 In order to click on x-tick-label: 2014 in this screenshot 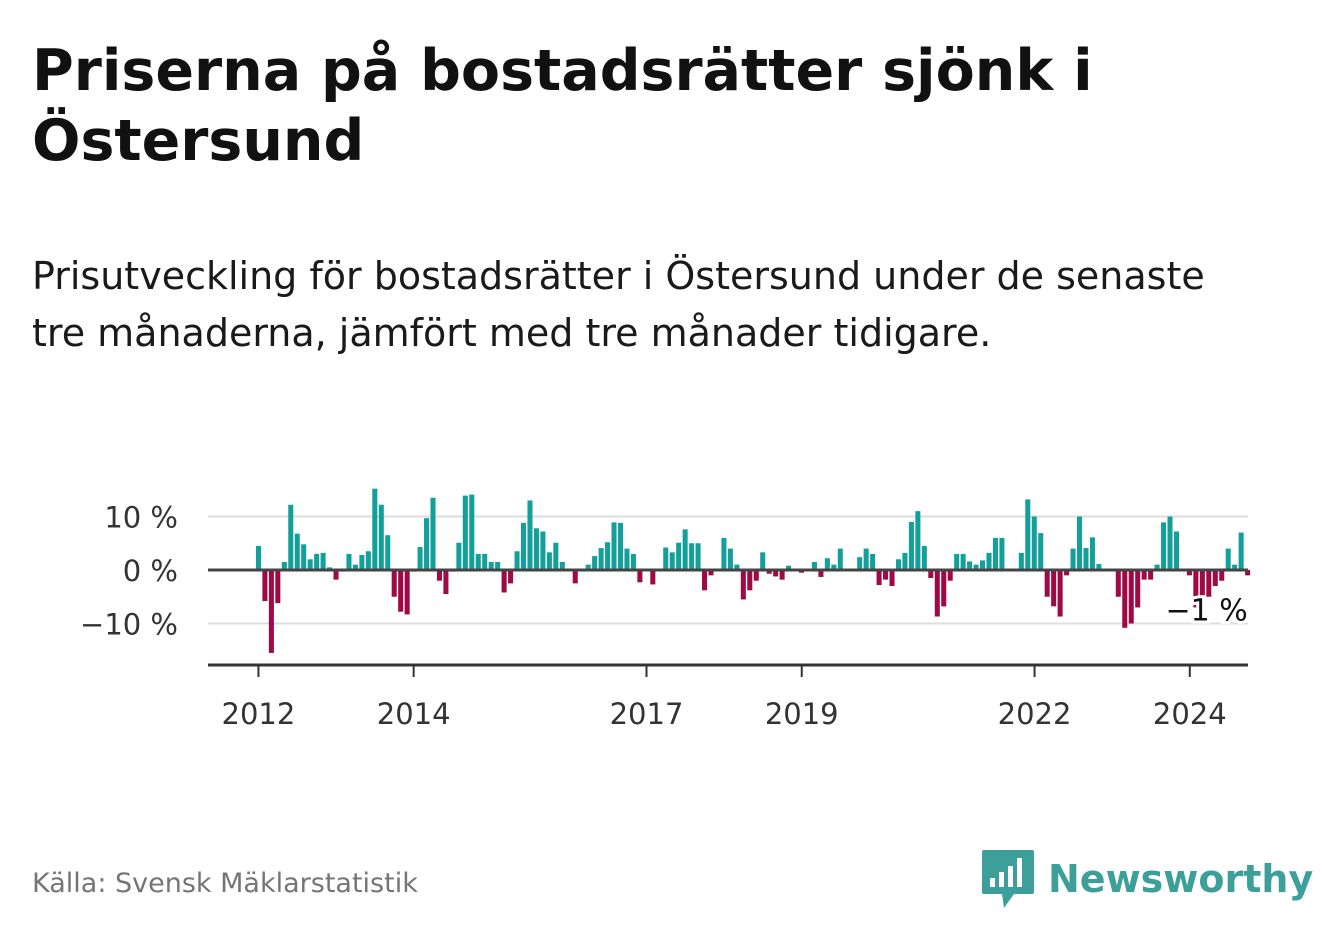, I will do `click(414, 714)`.